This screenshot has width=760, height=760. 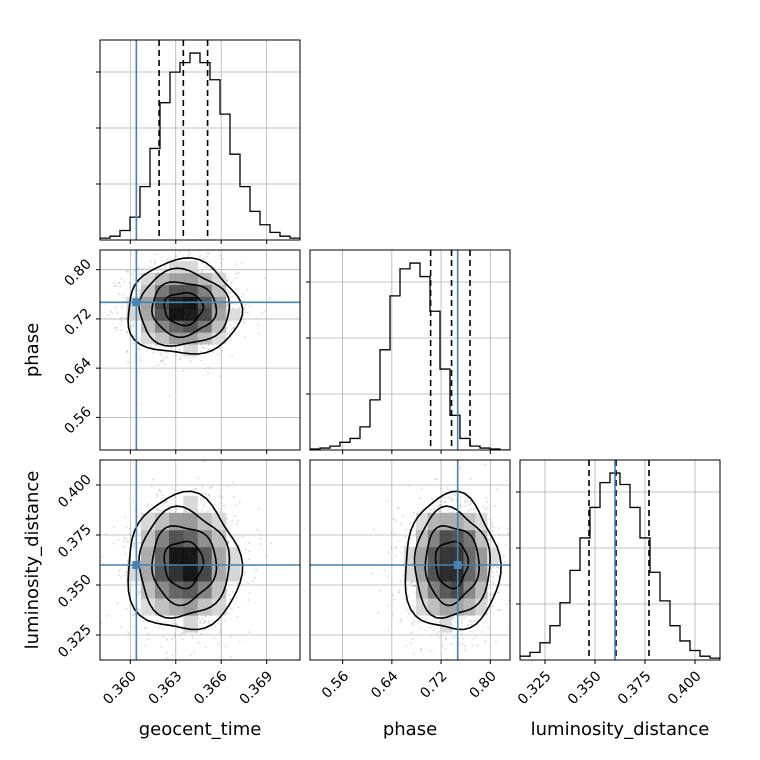 What do you see at coordinates (200, 146) in the screenshot?
I see `histogram-geocent_time` at bounding box center [200, 146].